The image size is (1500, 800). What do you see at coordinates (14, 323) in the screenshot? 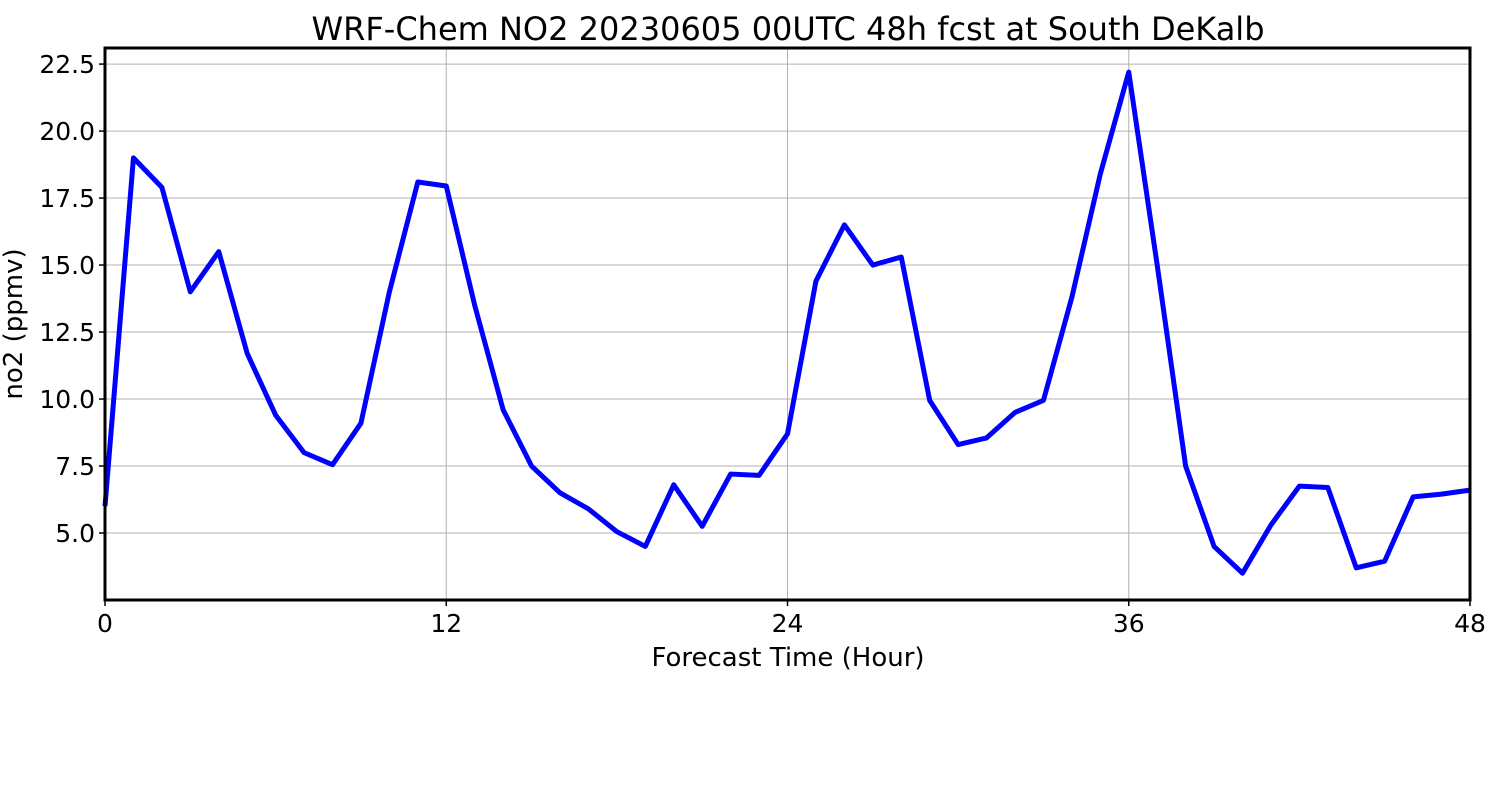
I see `y-axis-label: no2 (ppmv)` at bounding box center [14, 323].